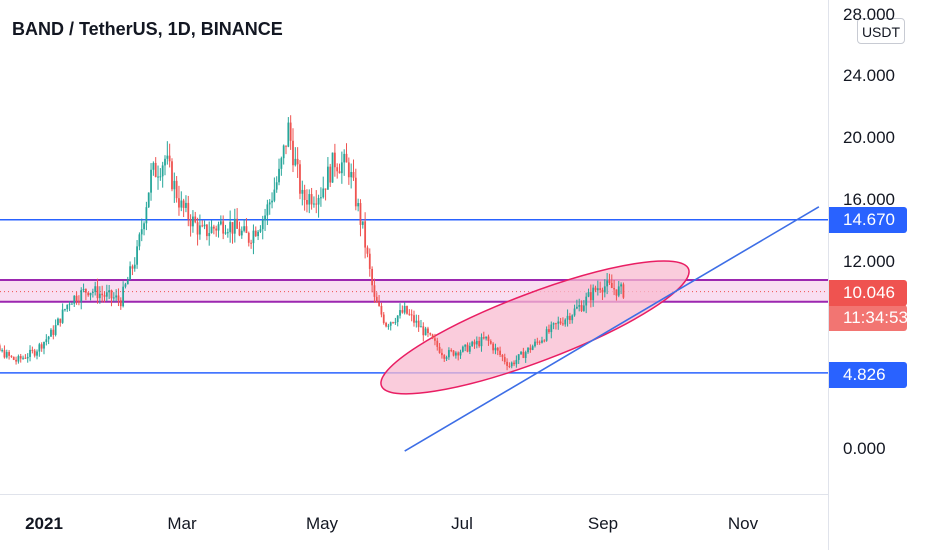  What do you see at coordinates (869, 261) in the screenshot?
I see `y-tick-label: 12.000` at bounding box center [869, 261].